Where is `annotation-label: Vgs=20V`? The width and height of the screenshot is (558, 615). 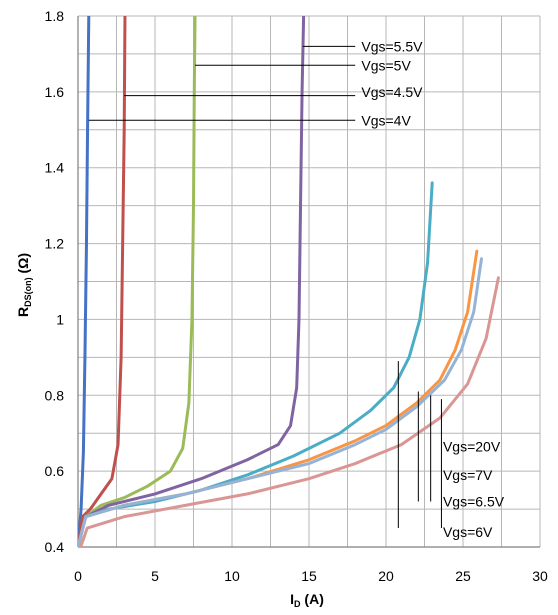
annotation-label: Vgs=20V is located at coordinates (472, 446).